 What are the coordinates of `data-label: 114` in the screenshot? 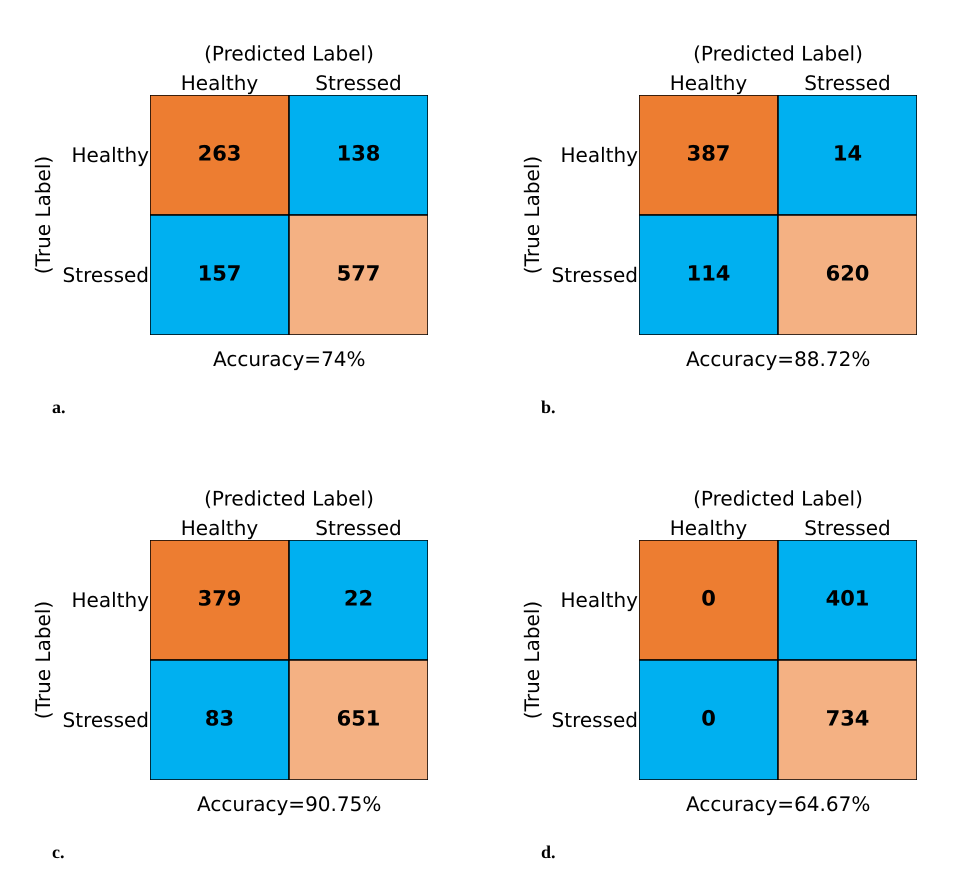 It's located at (708, 273).